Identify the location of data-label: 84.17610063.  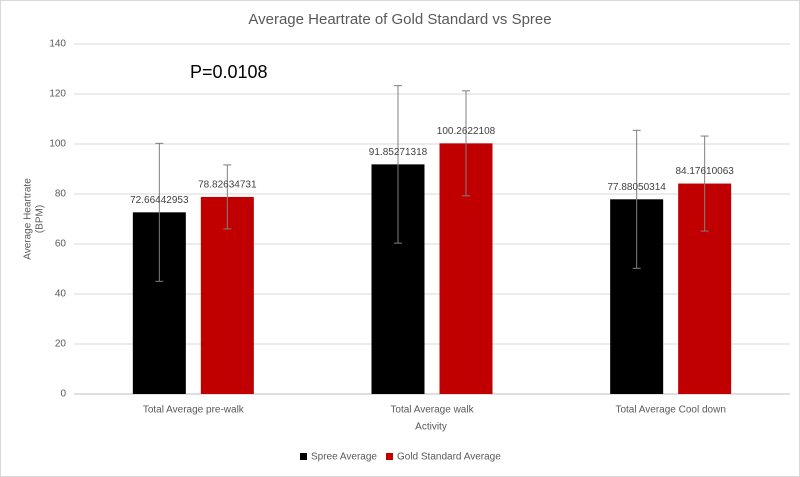
(704, 171).